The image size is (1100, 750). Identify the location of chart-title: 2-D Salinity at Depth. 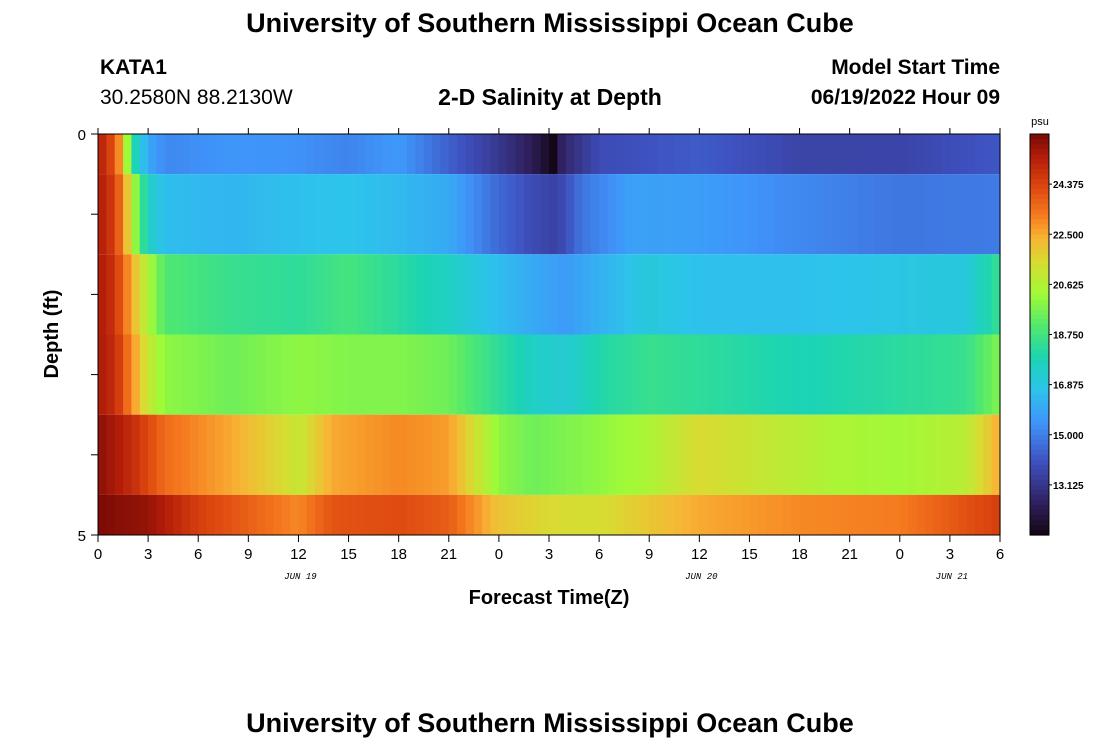
(550, 97).